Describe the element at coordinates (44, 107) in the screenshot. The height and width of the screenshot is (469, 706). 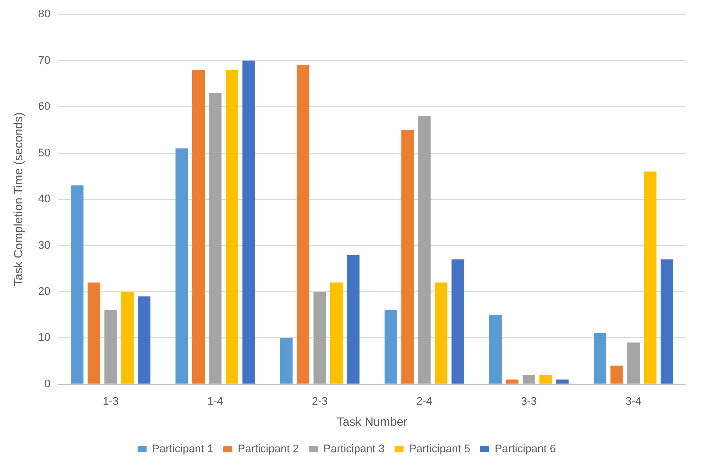
I see `y-tick-label: 60` at that location.